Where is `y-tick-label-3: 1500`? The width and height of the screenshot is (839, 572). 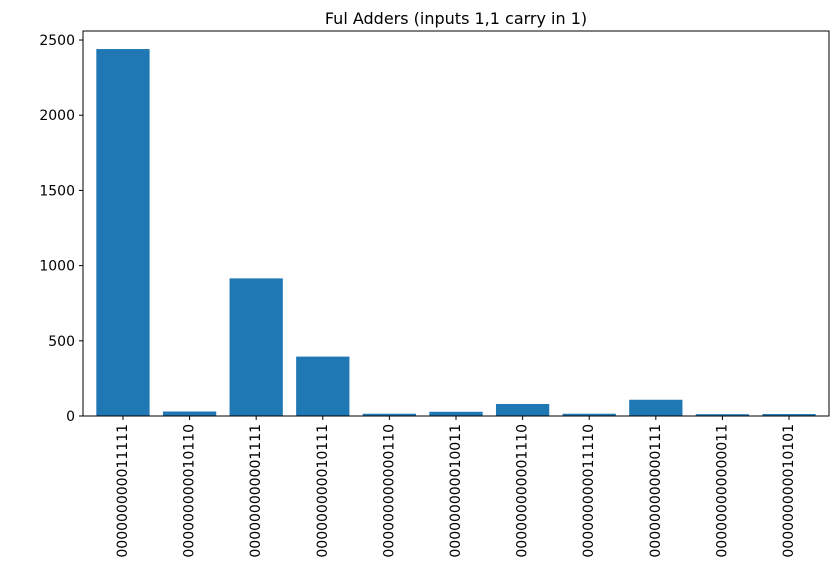
y-tick-label-3: 1500 is located at coordinates (57, 191).